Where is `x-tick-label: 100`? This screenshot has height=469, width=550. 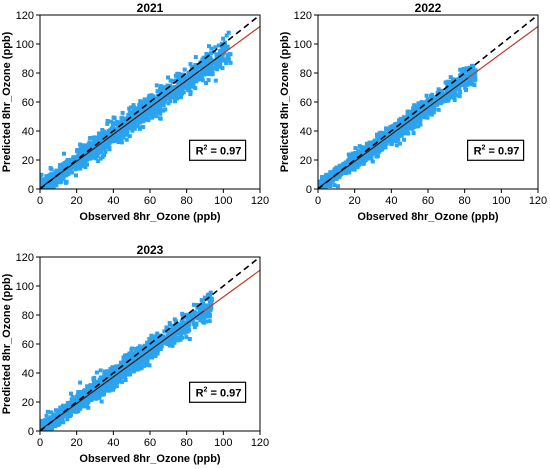 x-tick-label: 100 is located at coordinates (501, 201).